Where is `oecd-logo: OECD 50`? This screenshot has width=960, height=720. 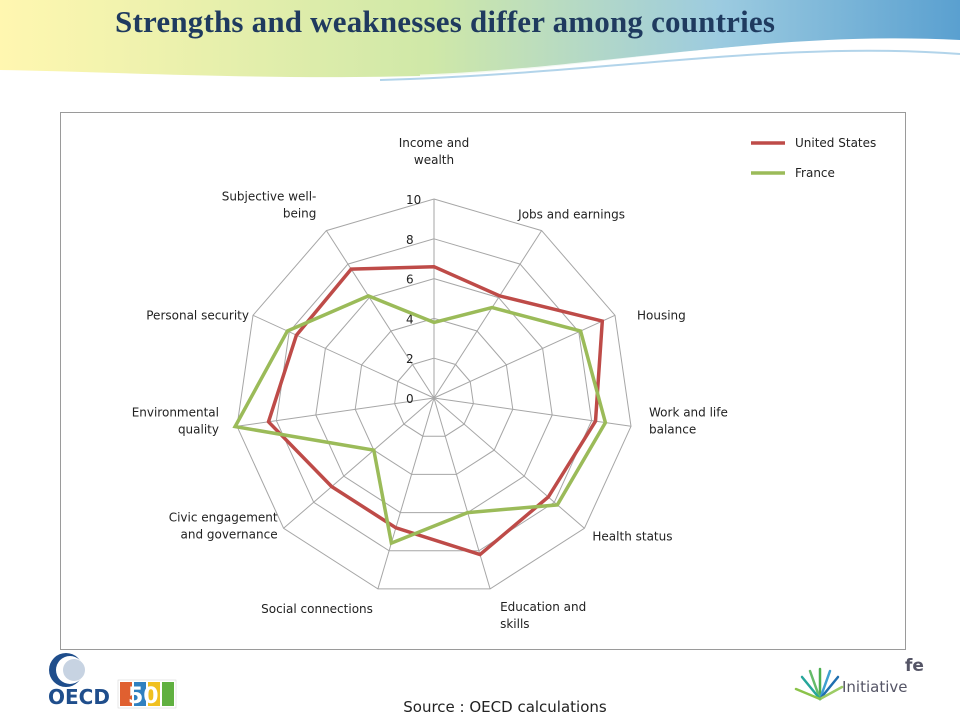 oecd-logo: OECD 50 is located at coordinates (112, 681).